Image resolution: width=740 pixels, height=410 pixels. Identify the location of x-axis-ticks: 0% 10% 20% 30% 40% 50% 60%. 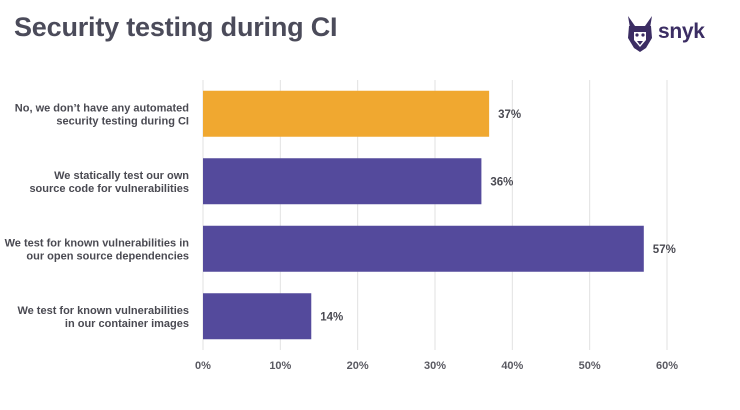
(436, 366).